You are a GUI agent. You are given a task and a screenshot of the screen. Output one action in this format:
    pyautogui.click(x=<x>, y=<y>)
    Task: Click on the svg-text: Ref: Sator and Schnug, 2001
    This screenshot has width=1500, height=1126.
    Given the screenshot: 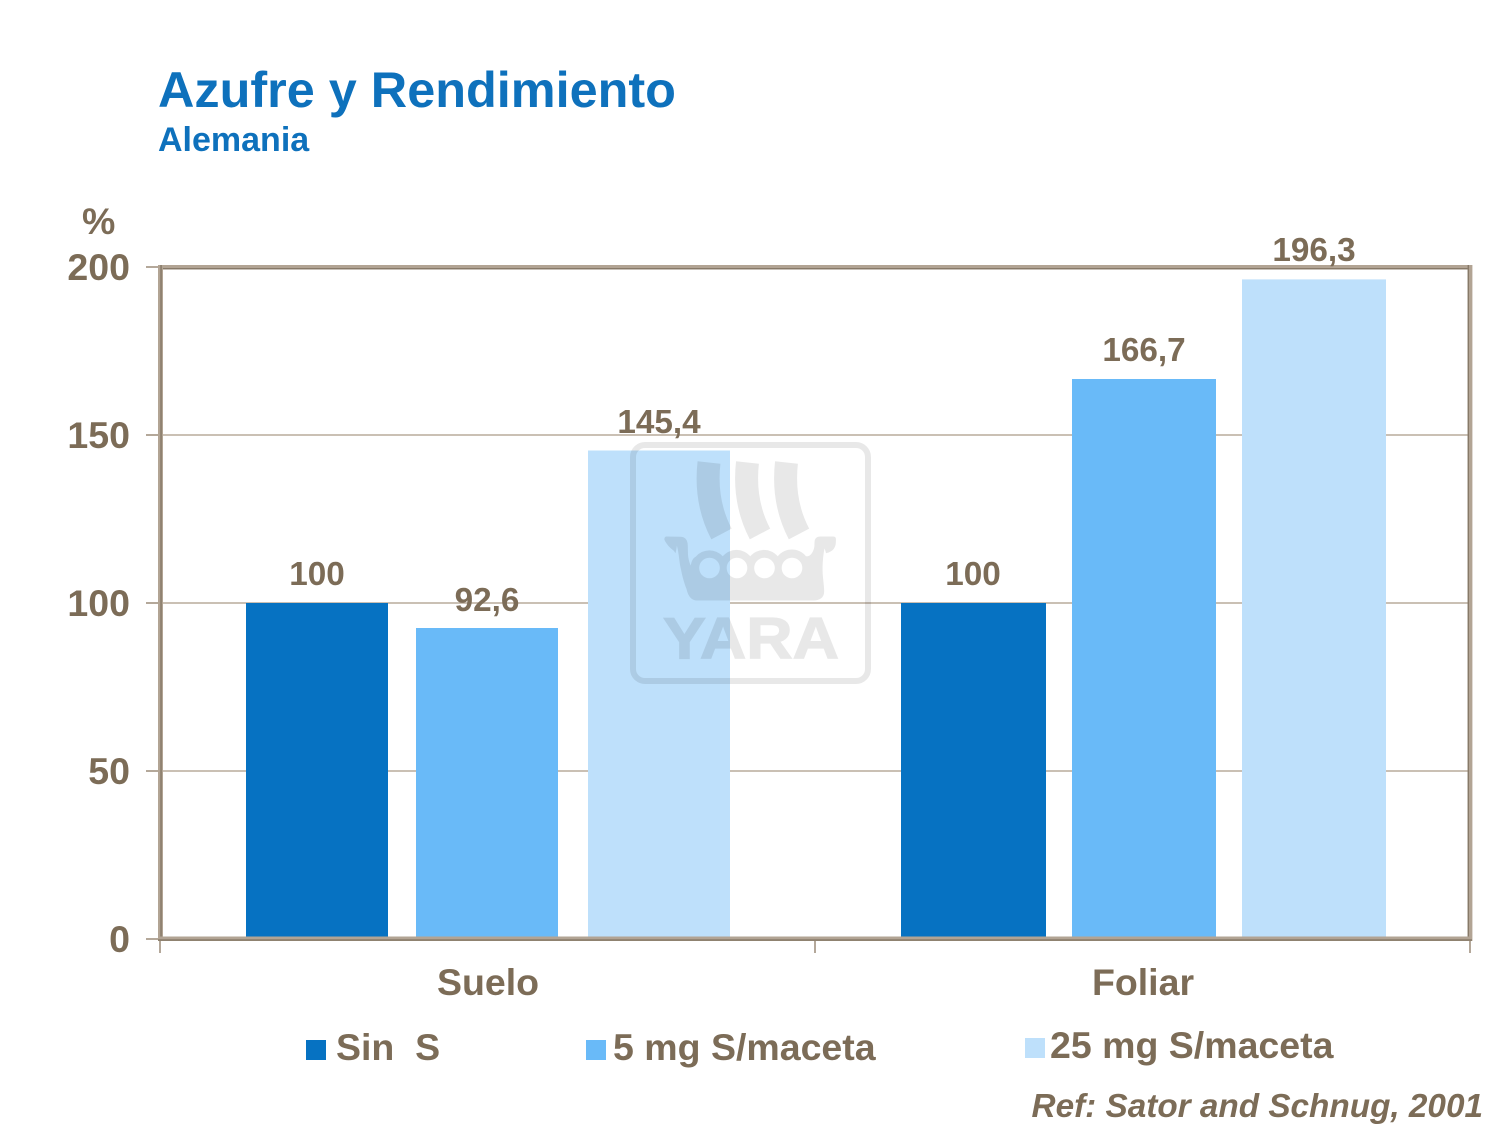 What is the action you would take?
    pyautogui.click(x=1257, y=1106)
    